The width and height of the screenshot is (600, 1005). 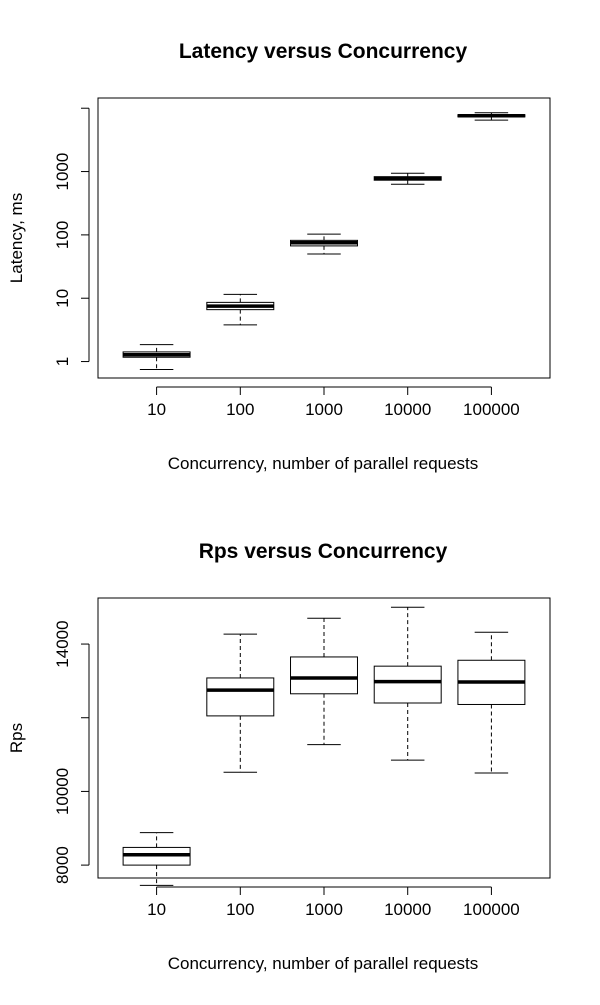 I want to click on rps-chart-title: Rps versus Concurrency, so click(x=323, y=551).